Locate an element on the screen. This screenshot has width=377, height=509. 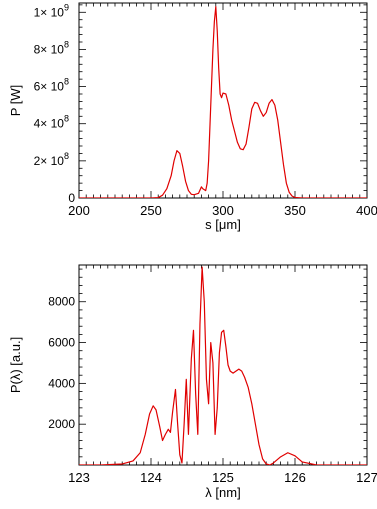
y-tick-label: 6000 is located at coordinates (61, 343).